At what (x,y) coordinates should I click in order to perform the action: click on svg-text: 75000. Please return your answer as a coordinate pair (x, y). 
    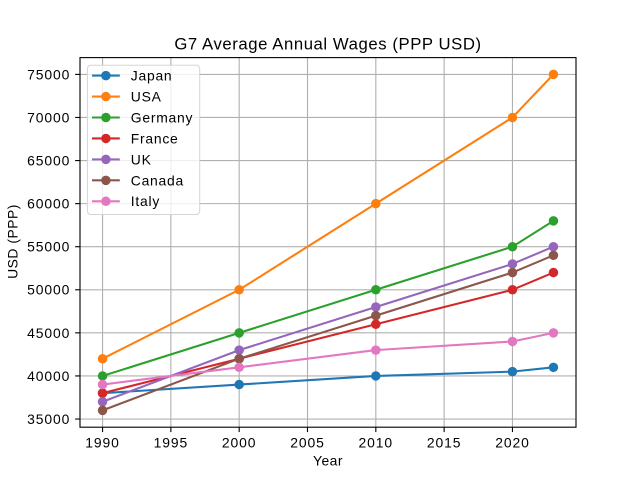
    Looking at the image, I should click on (48, 74).